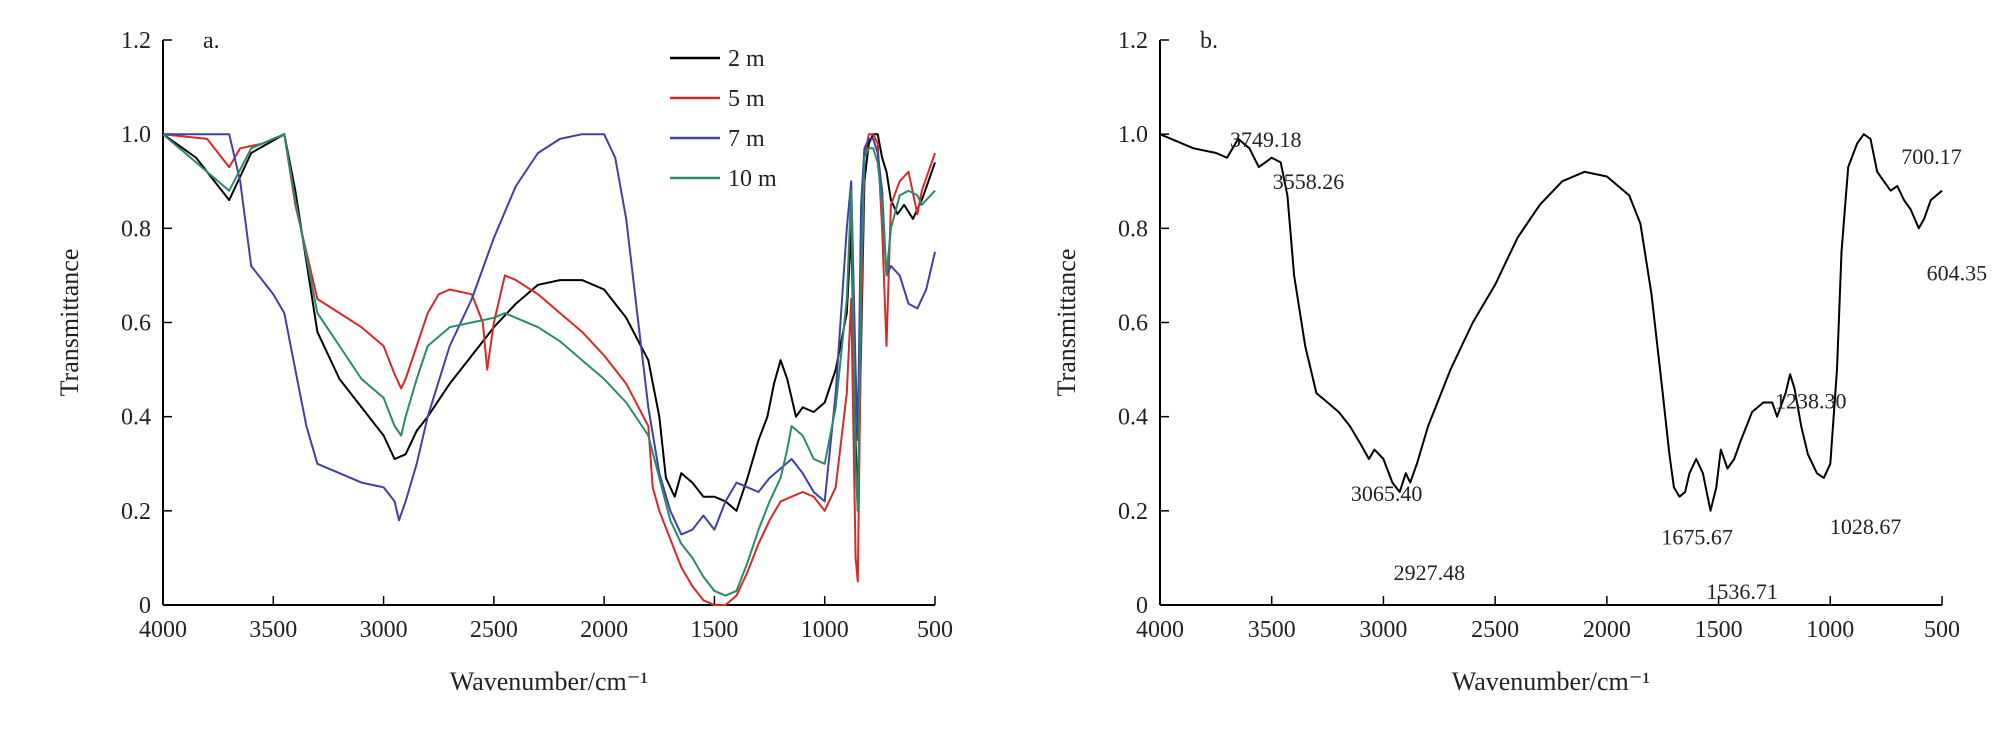 The width and height of the screenshot is (2000, 738). I want to click on panel-b-x-tick-label: 2500, so click(1495, 630).